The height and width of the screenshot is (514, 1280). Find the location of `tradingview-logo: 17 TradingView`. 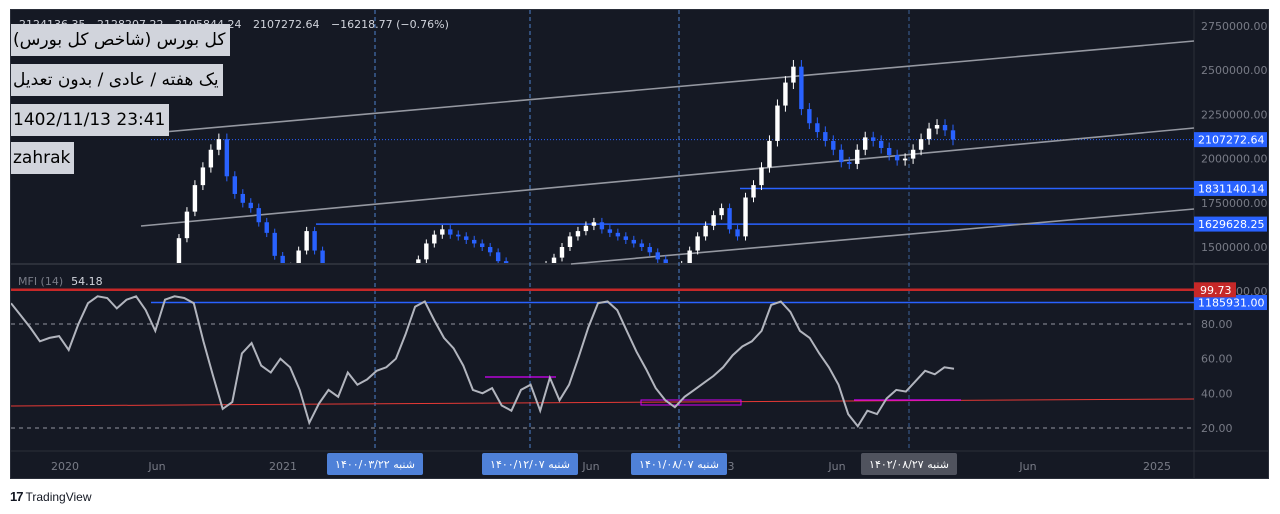

tradingview-logo: 17 TradingView is located at coordinates (51, 496).